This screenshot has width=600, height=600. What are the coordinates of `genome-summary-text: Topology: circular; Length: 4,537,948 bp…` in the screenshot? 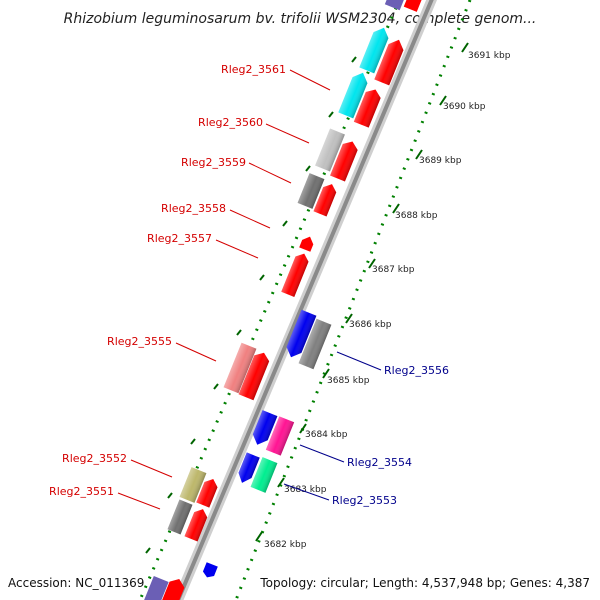 It's located at (424, 583).